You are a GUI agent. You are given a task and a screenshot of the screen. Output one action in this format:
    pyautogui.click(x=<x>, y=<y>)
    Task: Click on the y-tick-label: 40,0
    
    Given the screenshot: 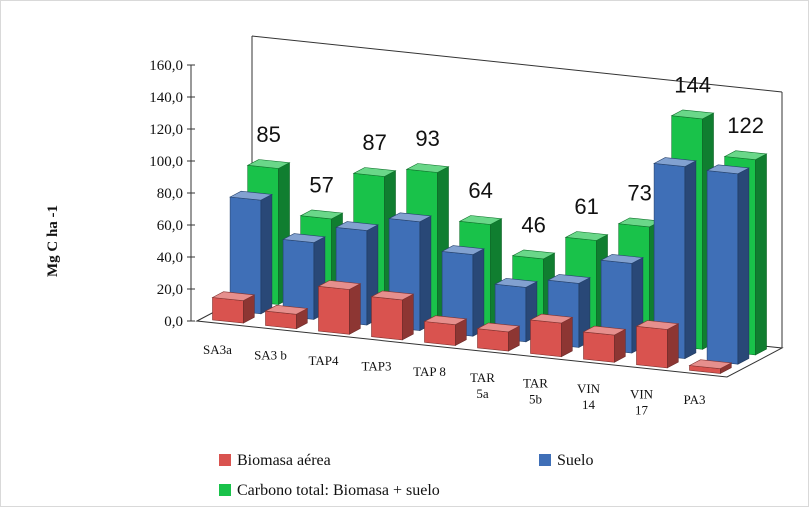 What is the action you would take?
    pyautogui.click(x=170, y=258)
    